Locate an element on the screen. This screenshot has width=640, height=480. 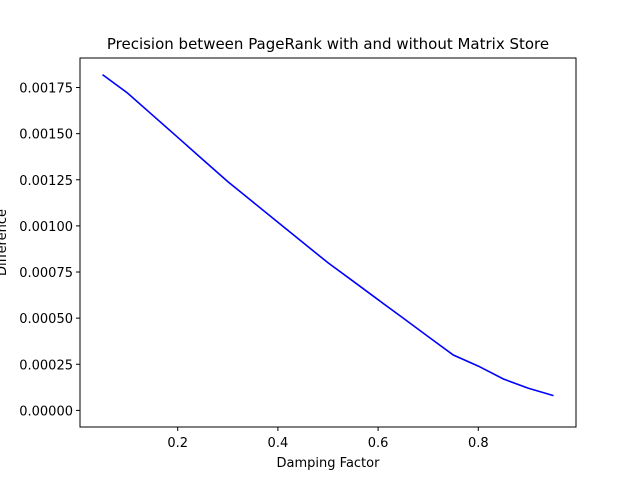
x-tick-label: 0.2 is located at coordinates (177, 443).